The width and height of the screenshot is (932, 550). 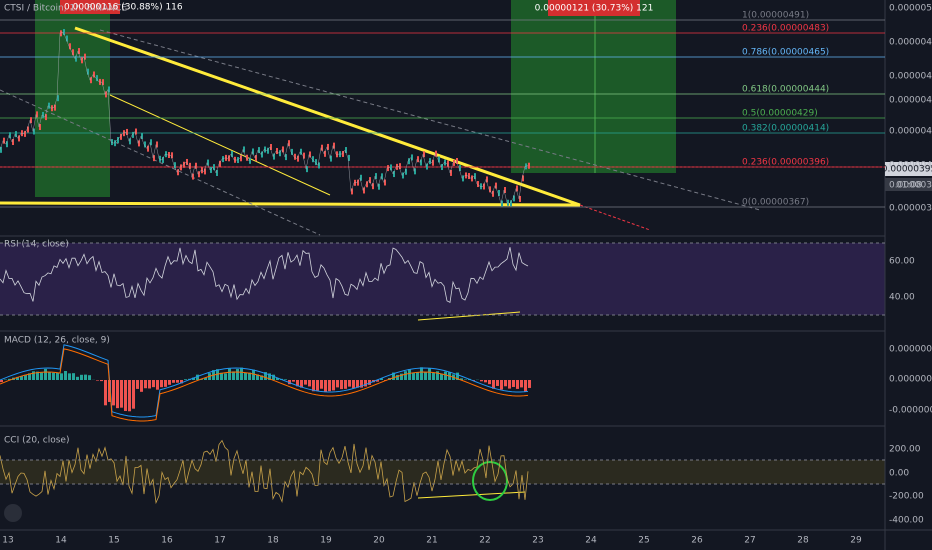 I want to click on time-label: 15, so click(x=113, y=541).